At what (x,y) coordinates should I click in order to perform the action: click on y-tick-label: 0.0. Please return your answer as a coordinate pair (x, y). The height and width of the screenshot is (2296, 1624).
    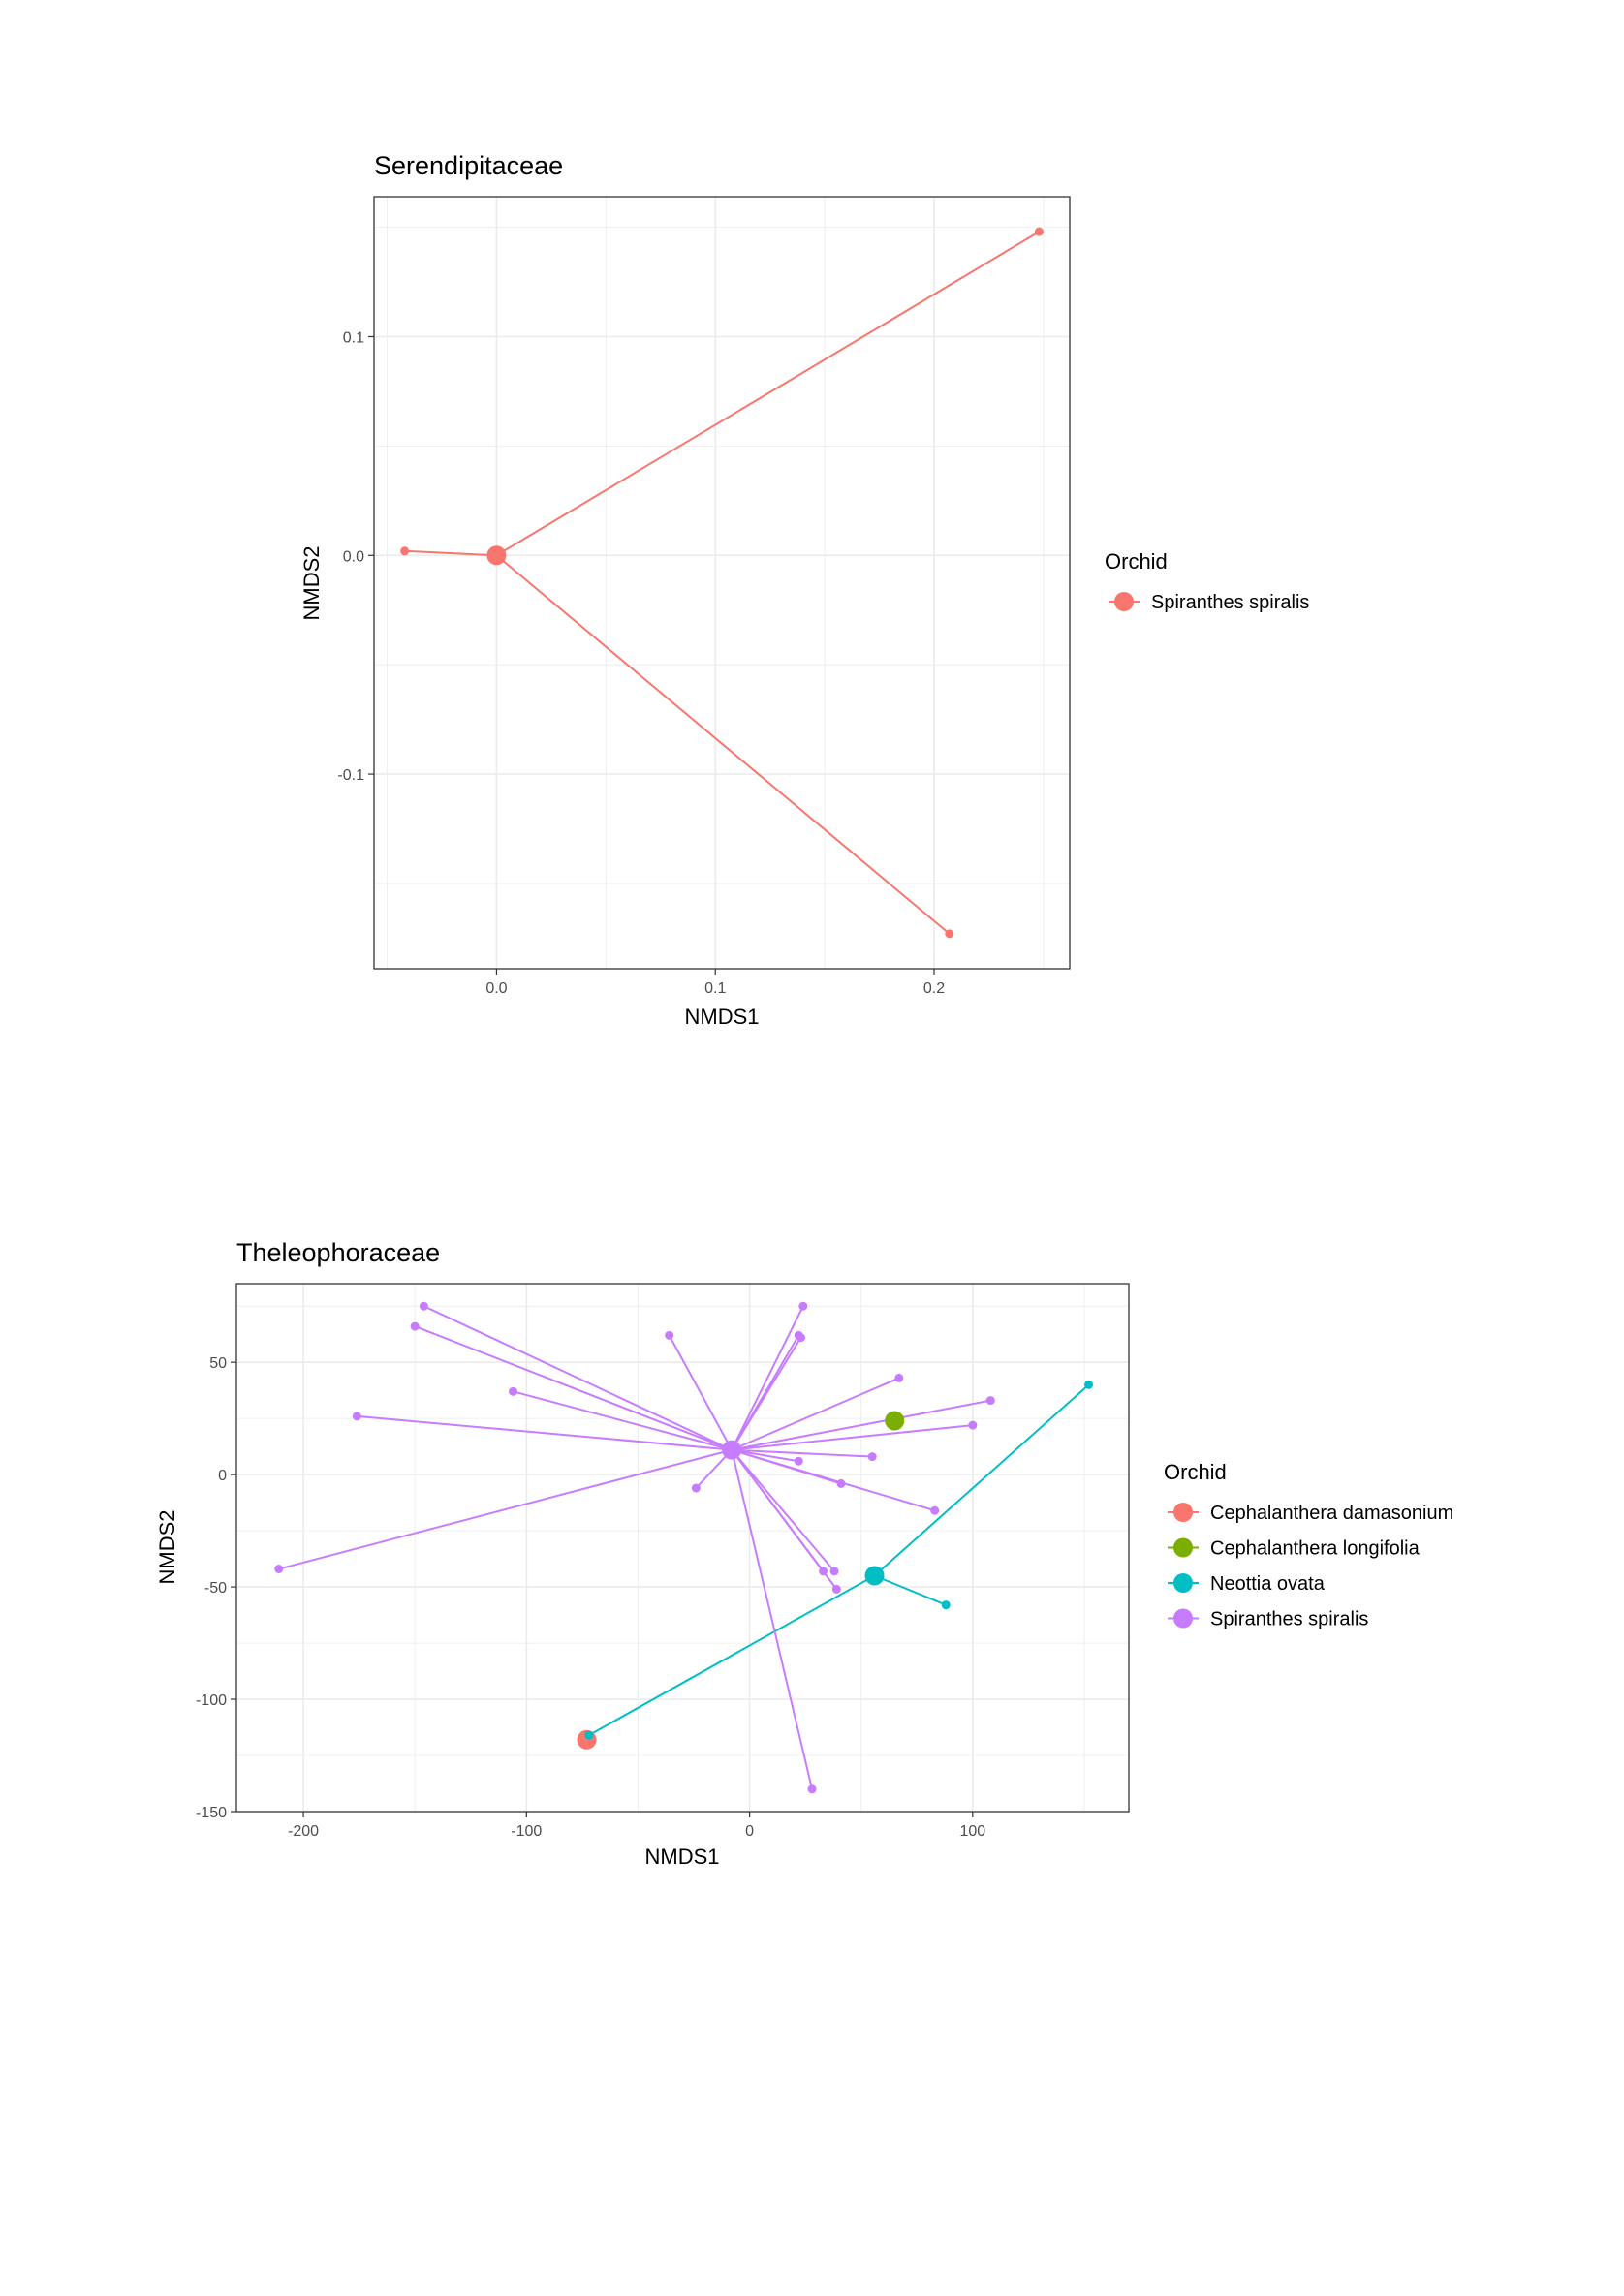
    Looking at the image, I should click on (353, 556).